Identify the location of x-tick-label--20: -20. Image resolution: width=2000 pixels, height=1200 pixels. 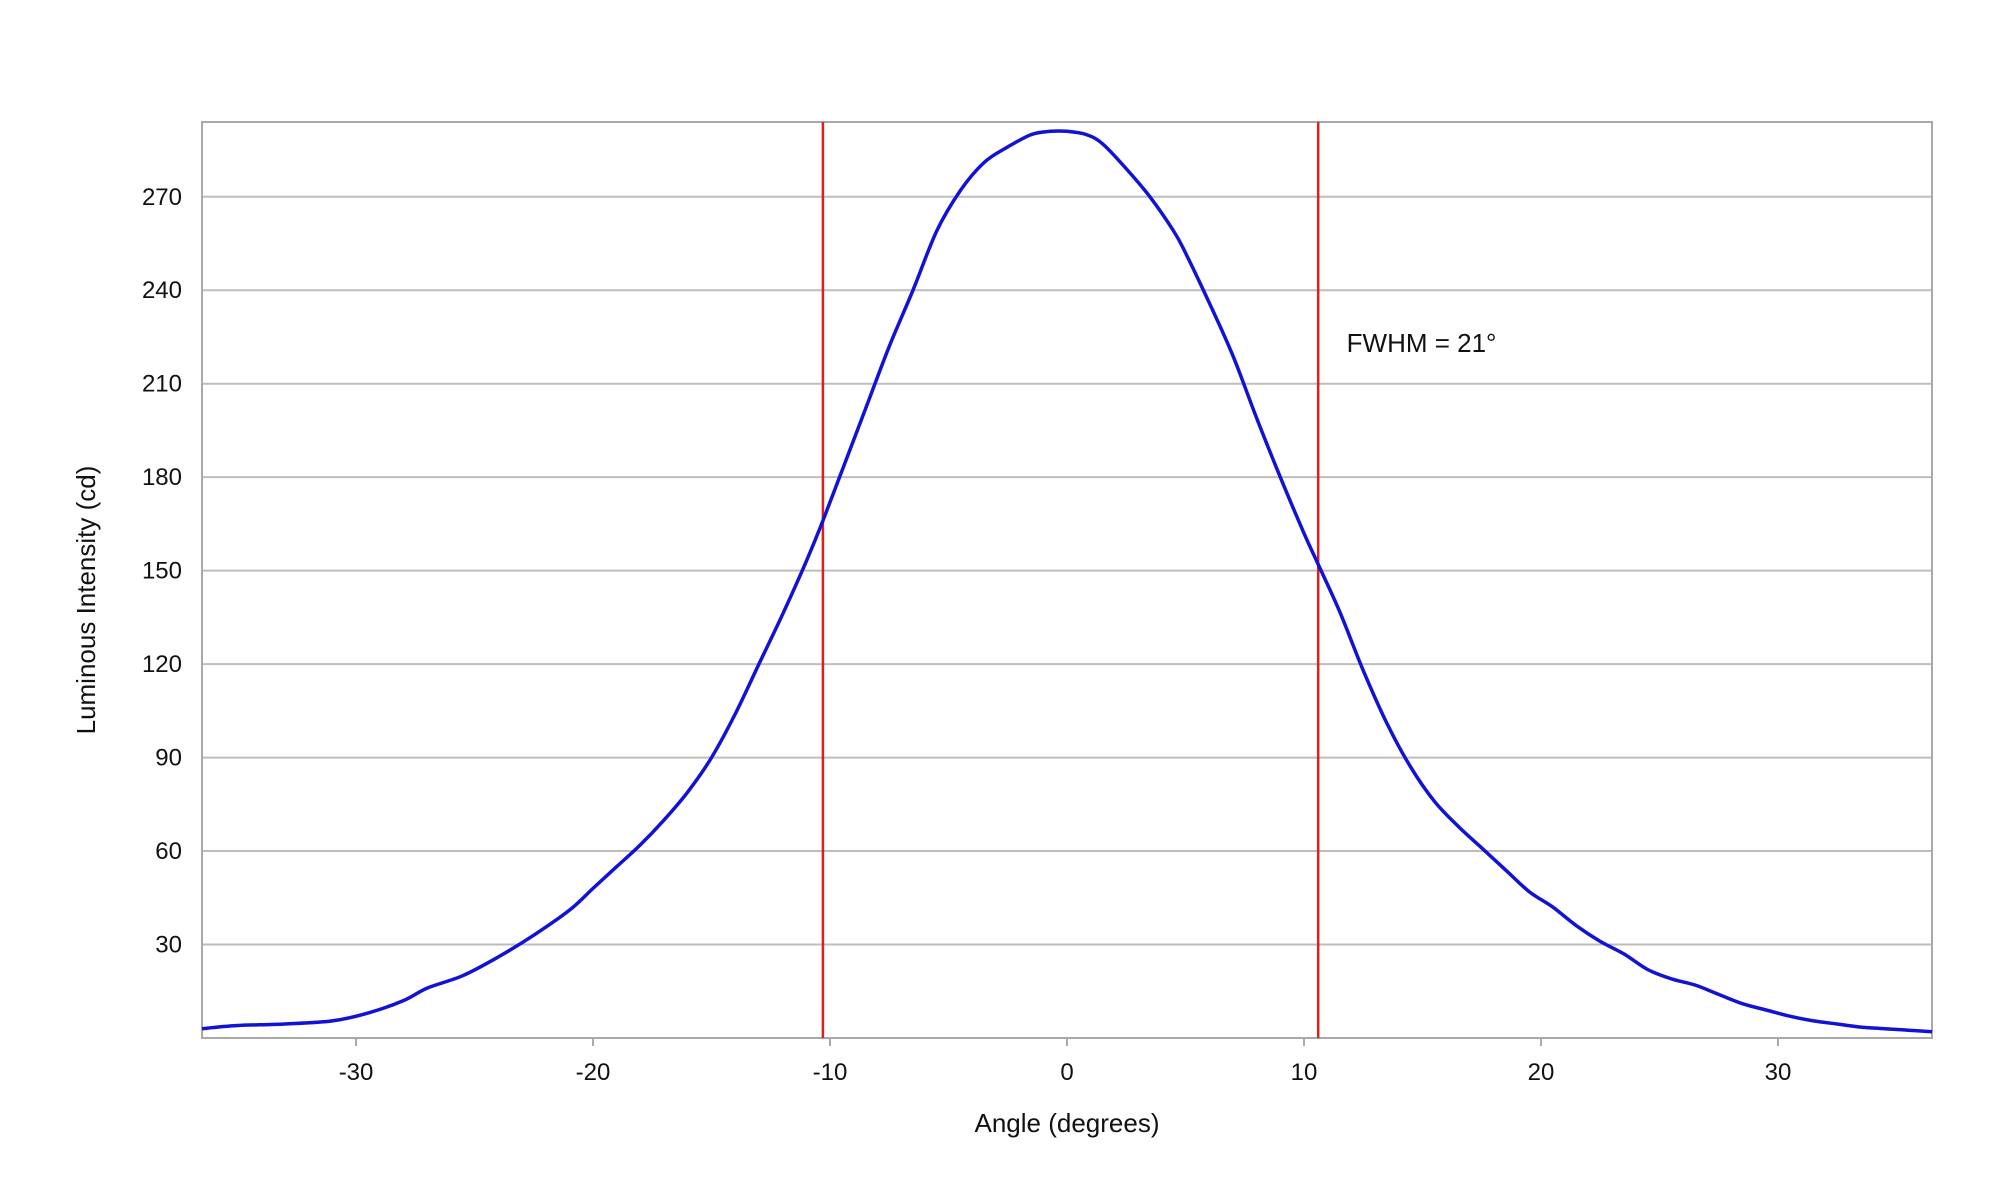
(593, 1072).